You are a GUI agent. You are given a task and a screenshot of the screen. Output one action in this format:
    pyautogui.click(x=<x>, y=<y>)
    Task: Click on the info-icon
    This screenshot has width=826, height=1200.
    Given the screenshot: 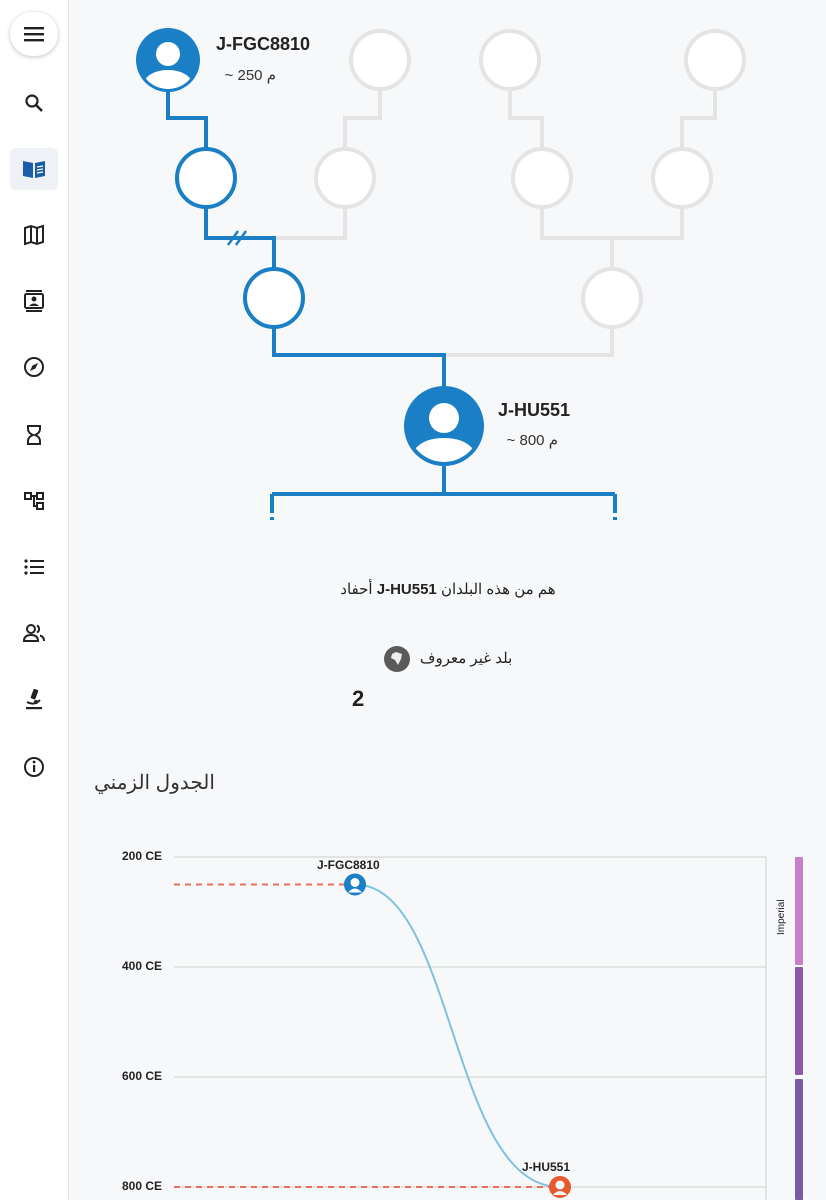 What is the action you would take?
    pyautogui.click(x=34, y=767)
    